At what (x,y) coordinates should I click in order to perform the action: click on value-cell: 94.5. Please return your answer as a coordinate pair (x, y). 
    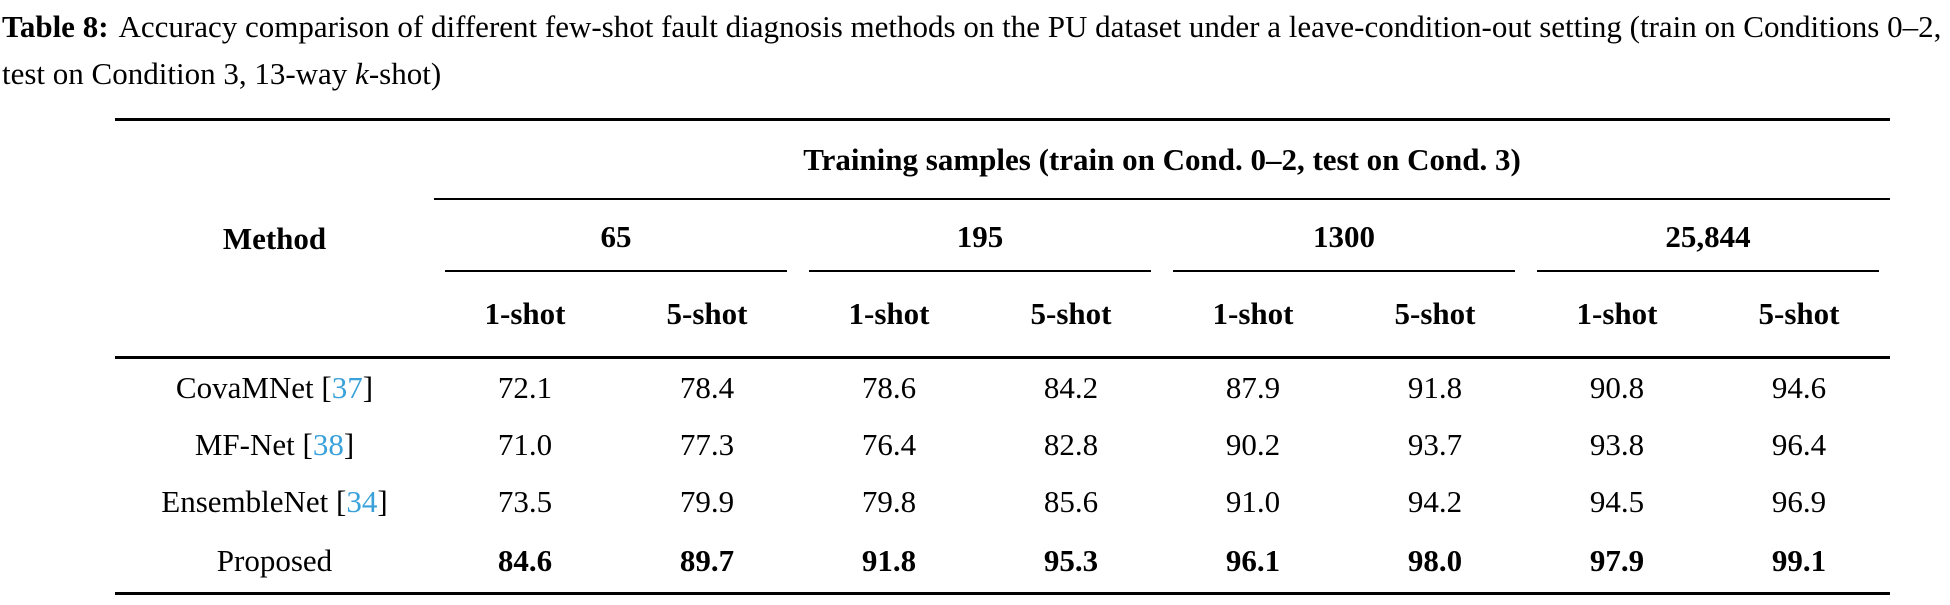
    Looking at the image, I should click on (1617, 501).